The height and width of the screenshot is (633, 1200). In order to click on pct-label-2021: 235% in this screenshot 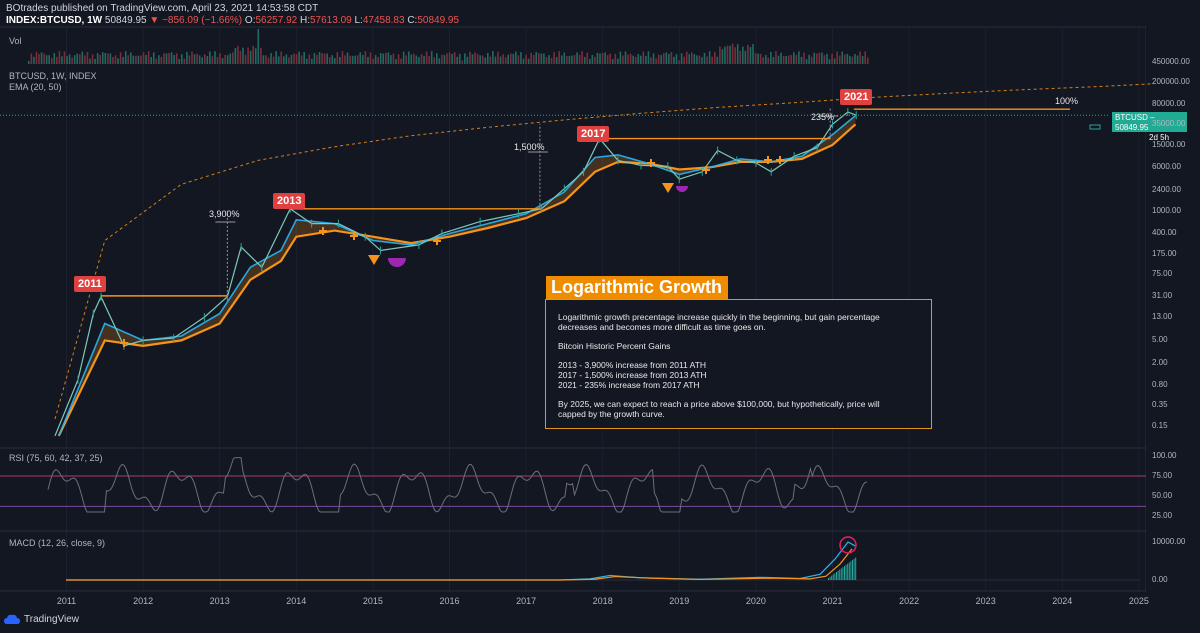, I will do `click(823, 117)`.